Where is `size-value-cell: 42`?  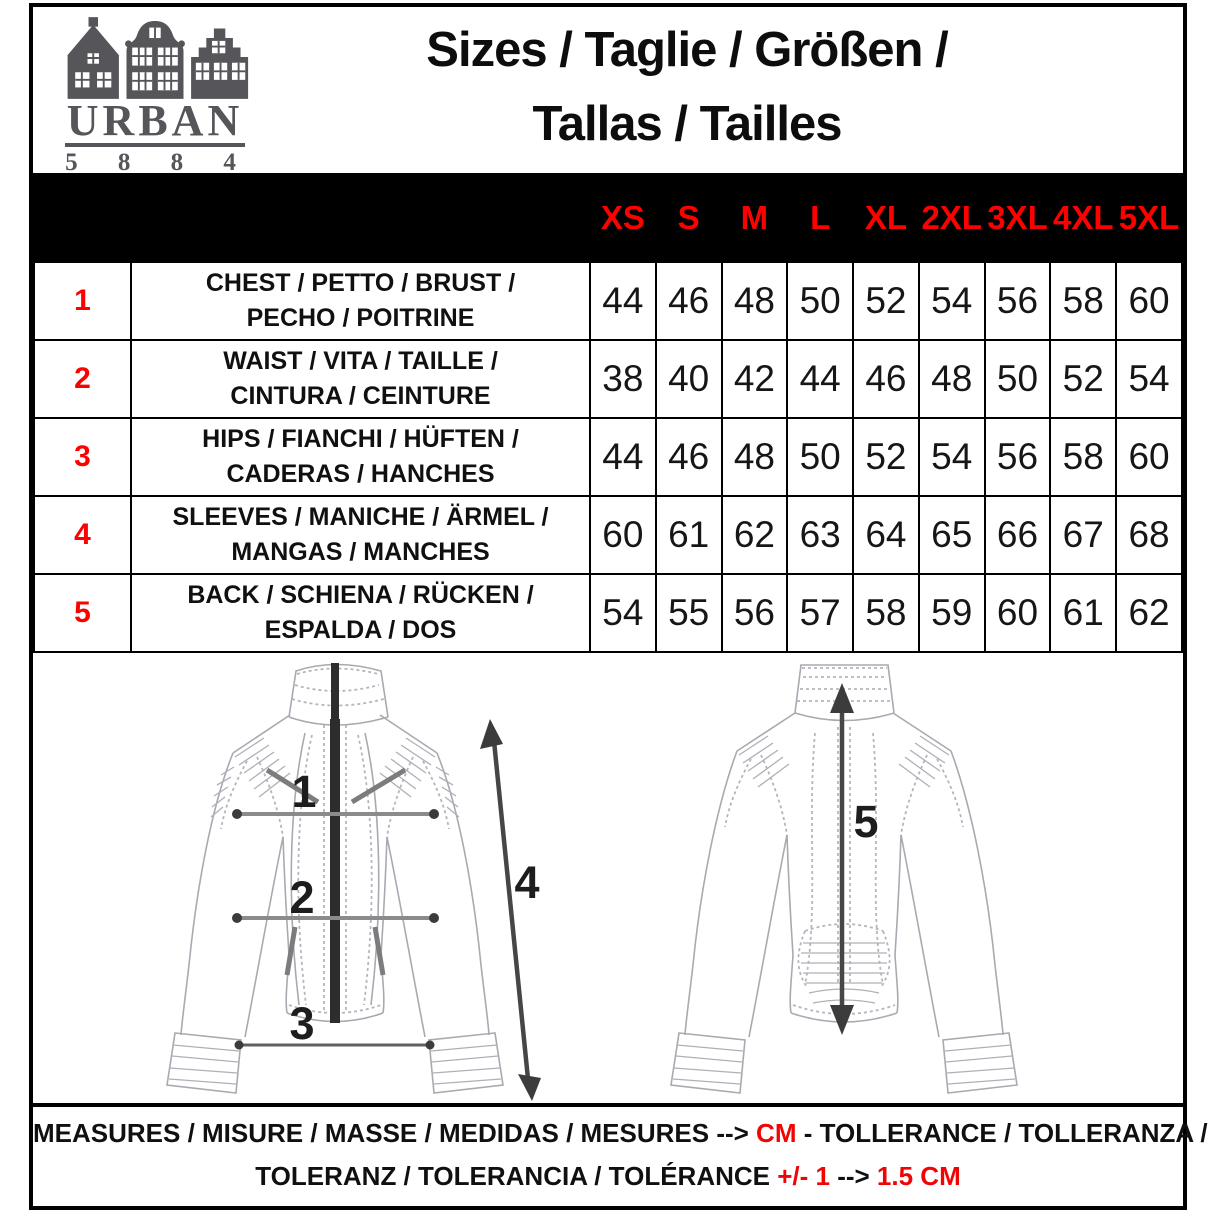
size-value-cell: 42 is located at coordinates (754, 379).